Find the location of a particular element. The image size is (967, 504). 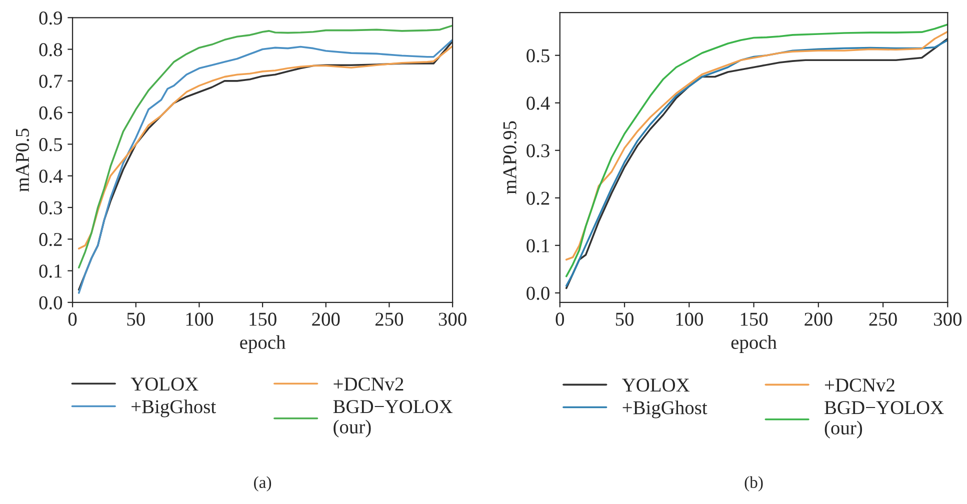

y-tick-label: 0.9 is located at coordinates (50, 18).